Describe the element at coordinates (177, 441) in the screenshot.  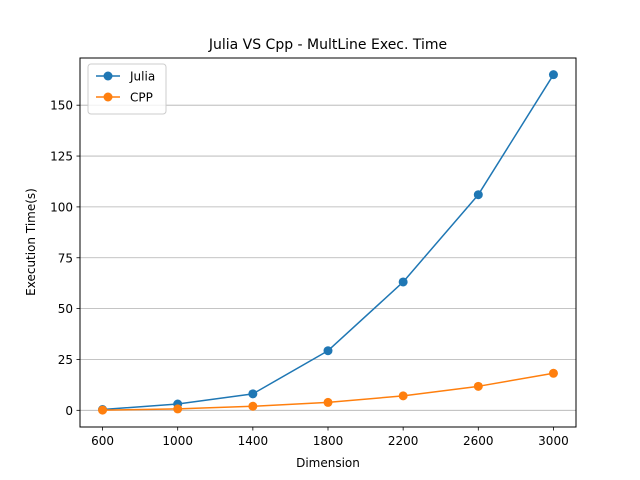
I see `x-tick-label: 1000` at that location.